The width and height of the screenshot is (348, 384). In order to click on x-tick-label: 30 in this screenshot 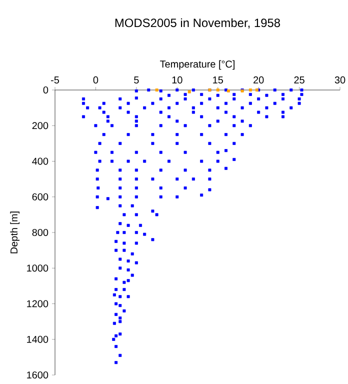, I will do `click(340, 80)`.